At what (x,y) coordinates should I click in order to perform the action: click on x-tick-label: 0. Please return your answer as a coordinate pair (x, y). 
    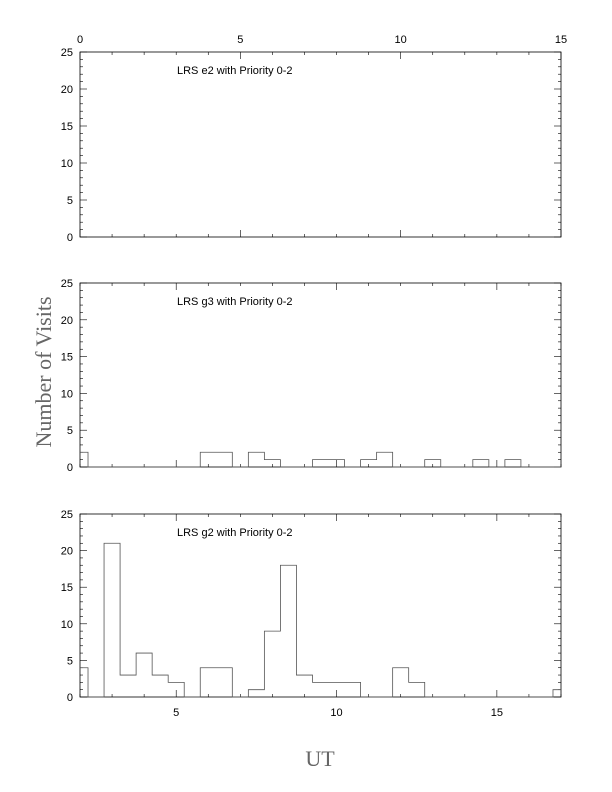
    Looking at the image, I should click on (80, 40).